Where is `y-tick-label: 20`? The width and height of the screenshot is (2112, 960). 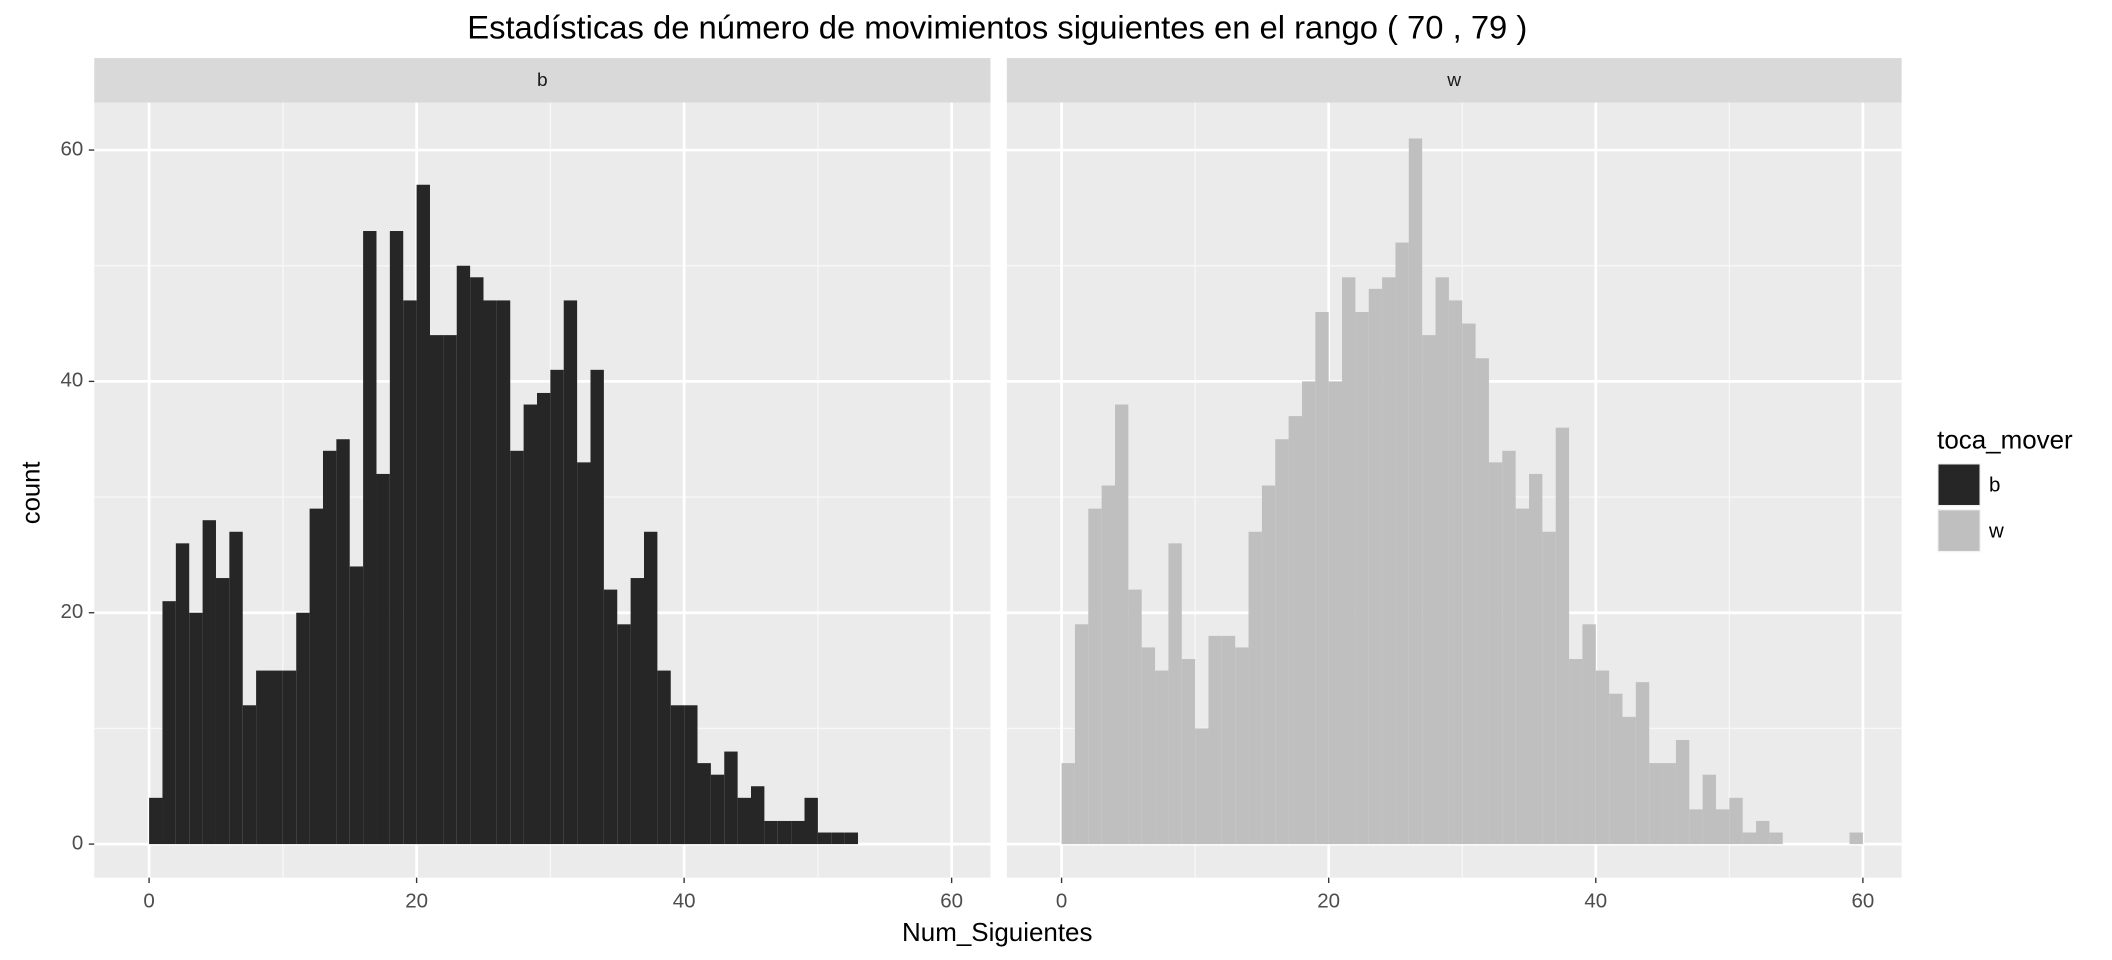
y-tick-label: 20 is located at coordinates (72, 612).